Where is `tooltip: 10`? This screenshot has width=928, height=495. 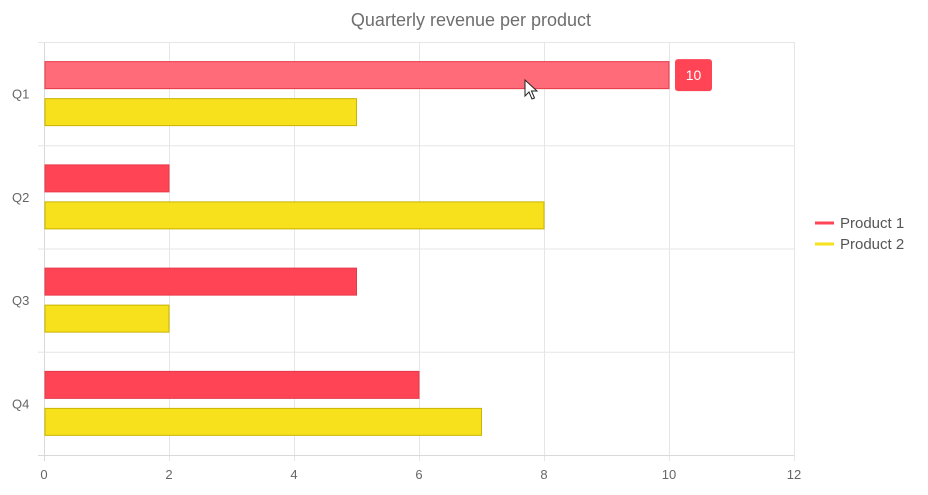
tooltip: 10 is located at coordinates (693, 75).